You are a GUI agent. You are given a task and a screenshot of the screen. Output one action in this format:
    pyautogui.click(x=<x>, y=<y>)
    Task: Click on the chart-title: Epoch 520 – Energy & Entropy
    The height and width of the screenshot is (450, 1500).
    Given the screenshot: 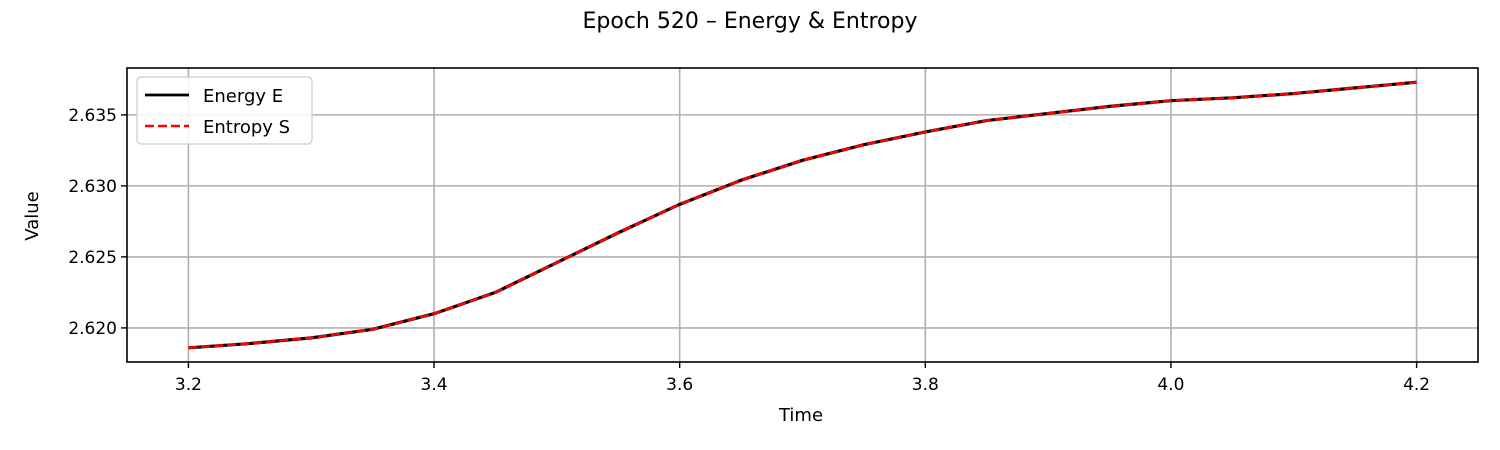 What is the action you would take?
    pyautogui.click(x=750, y=21)
    